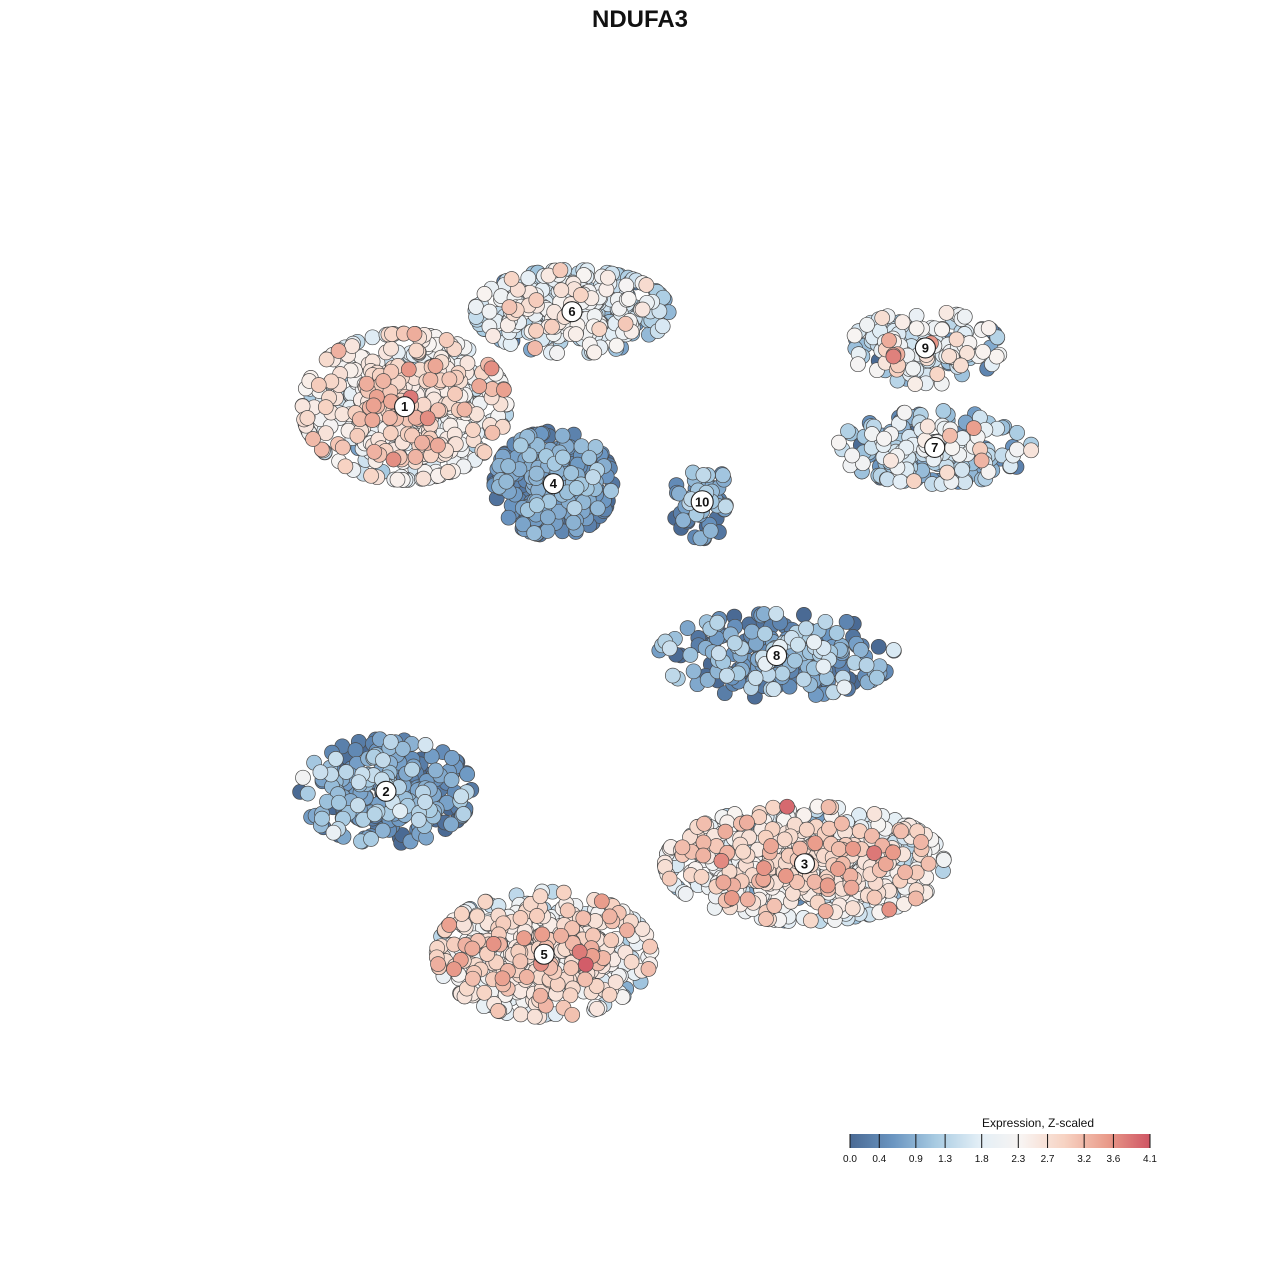 The width and height of the screenshot is (1280, 1280). I want to click on cluster-label-text: 4, so click(554, 483).